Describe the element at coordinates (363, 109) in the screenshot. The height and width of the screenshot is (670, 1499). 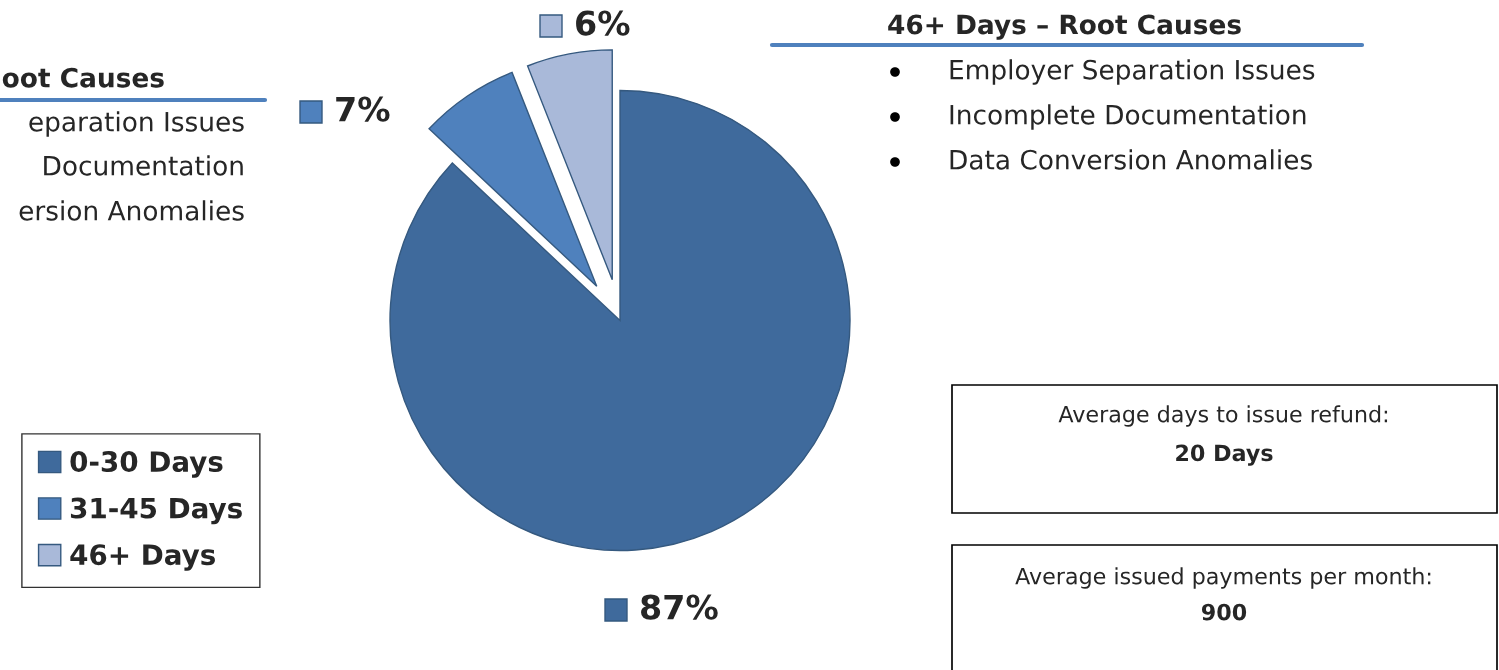
I see `data-label: 7%` at that location.